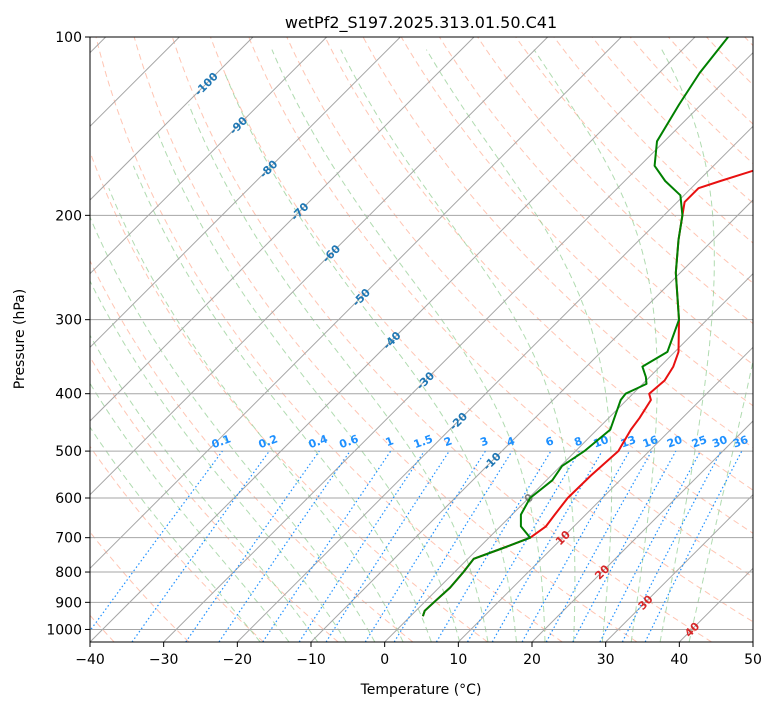 The width and height of the screenshot is (775, 708). Describe the element at coordinates (550, 441) in the screenshot. I see `mixing-ratio-label: 6` at that location.